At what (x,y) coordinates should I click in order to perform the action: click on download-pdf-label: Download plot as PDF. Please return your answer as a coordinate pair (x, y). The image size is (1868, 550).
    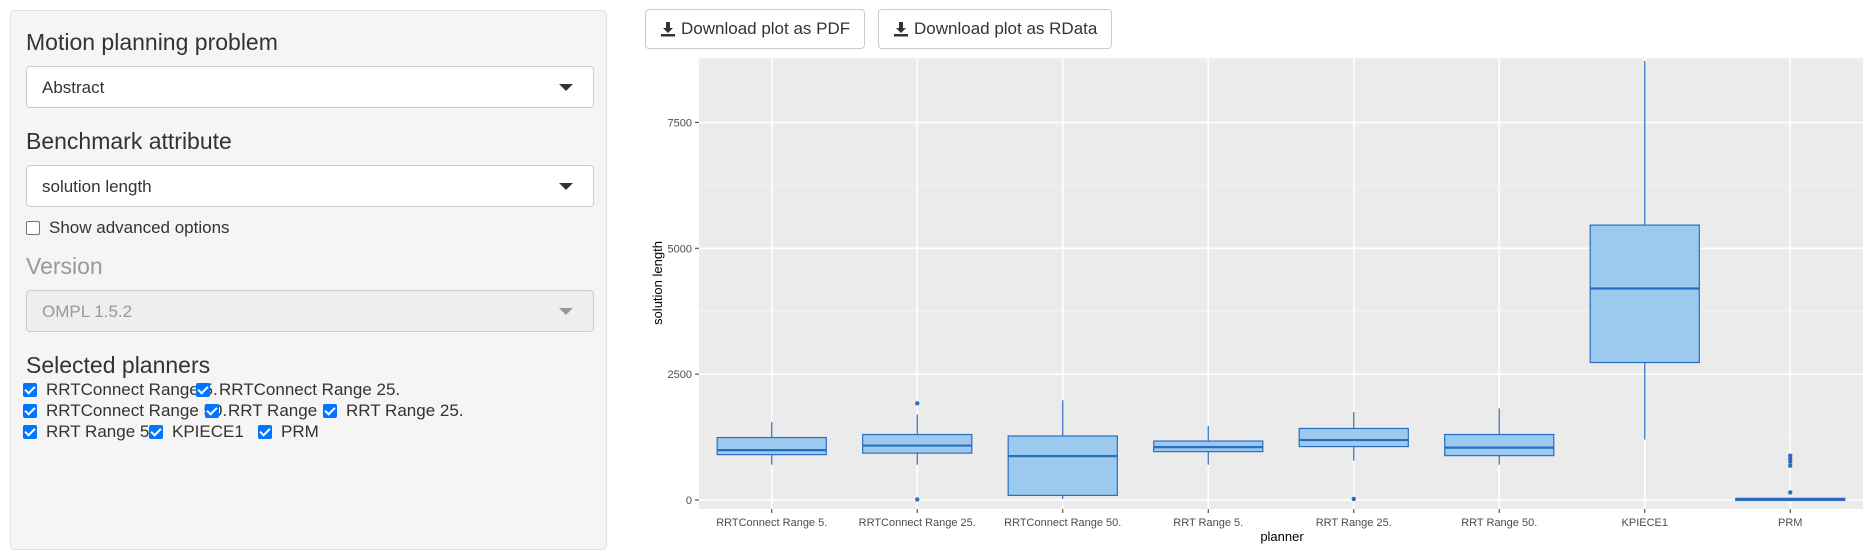
    Looking at the image, I should click on (766, 28).